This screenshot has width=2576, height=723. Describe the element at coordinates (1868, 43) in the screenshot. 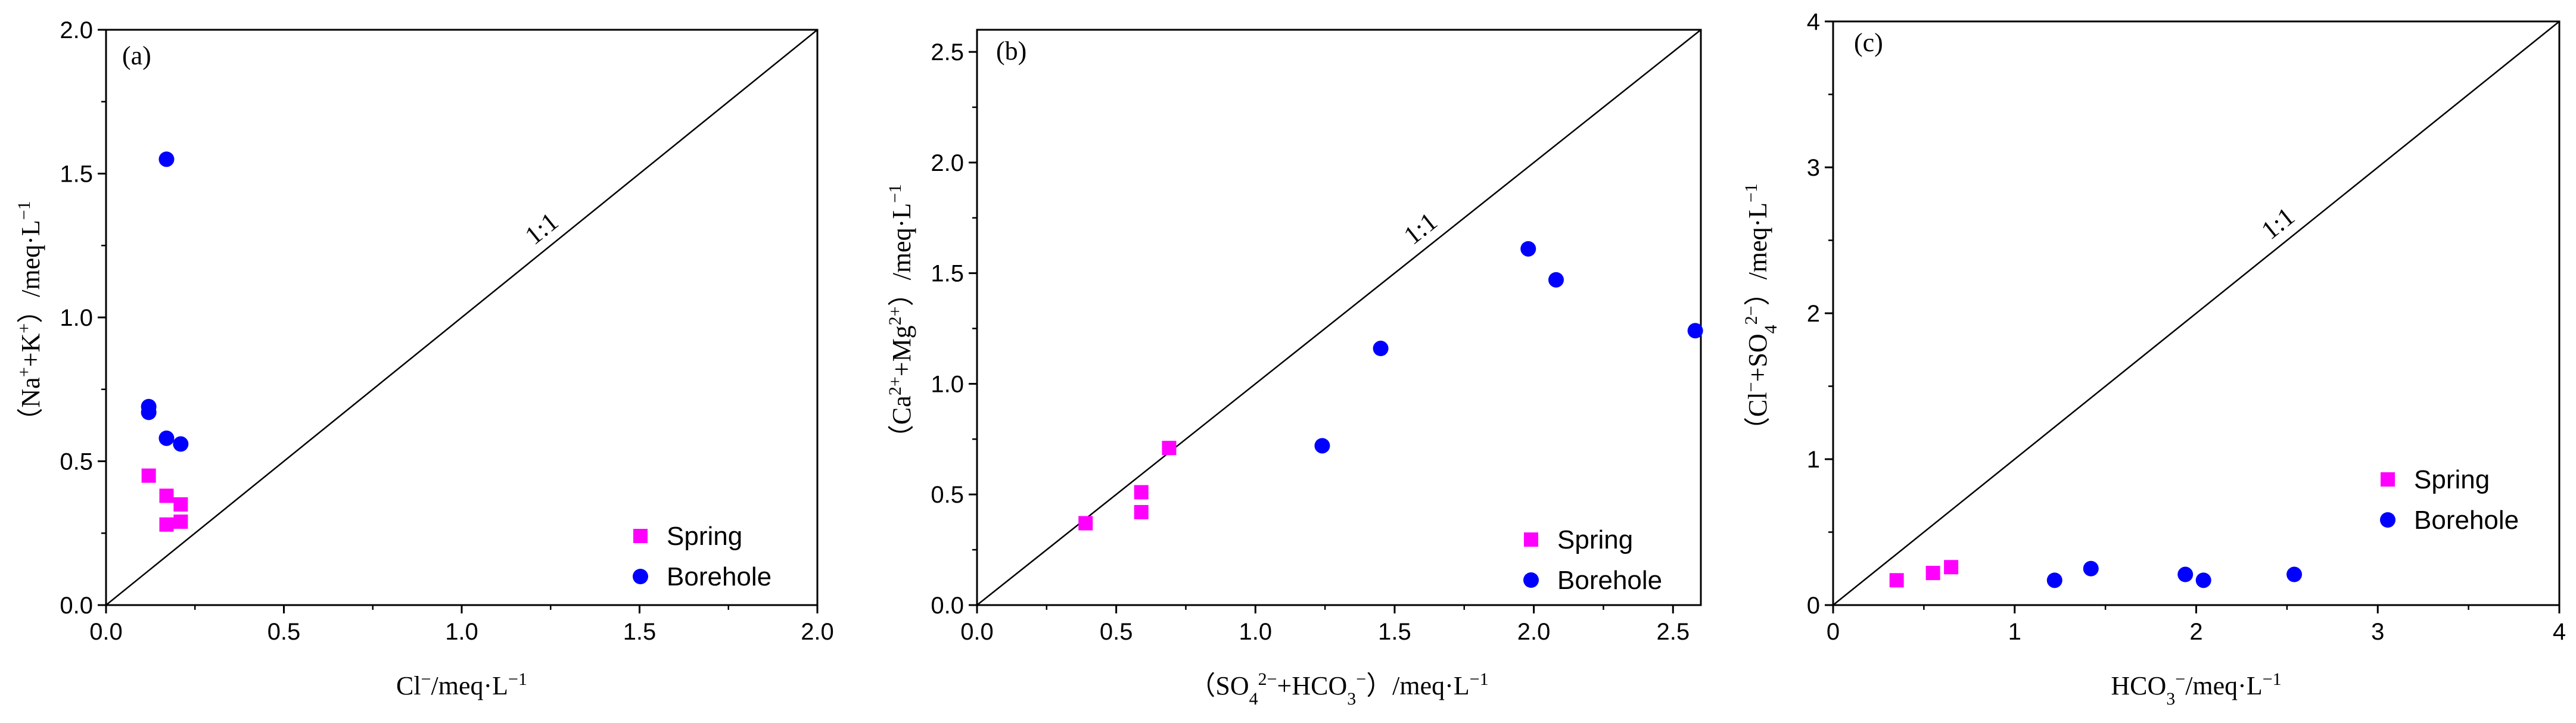

I see `panel-label: (c)` at that location.